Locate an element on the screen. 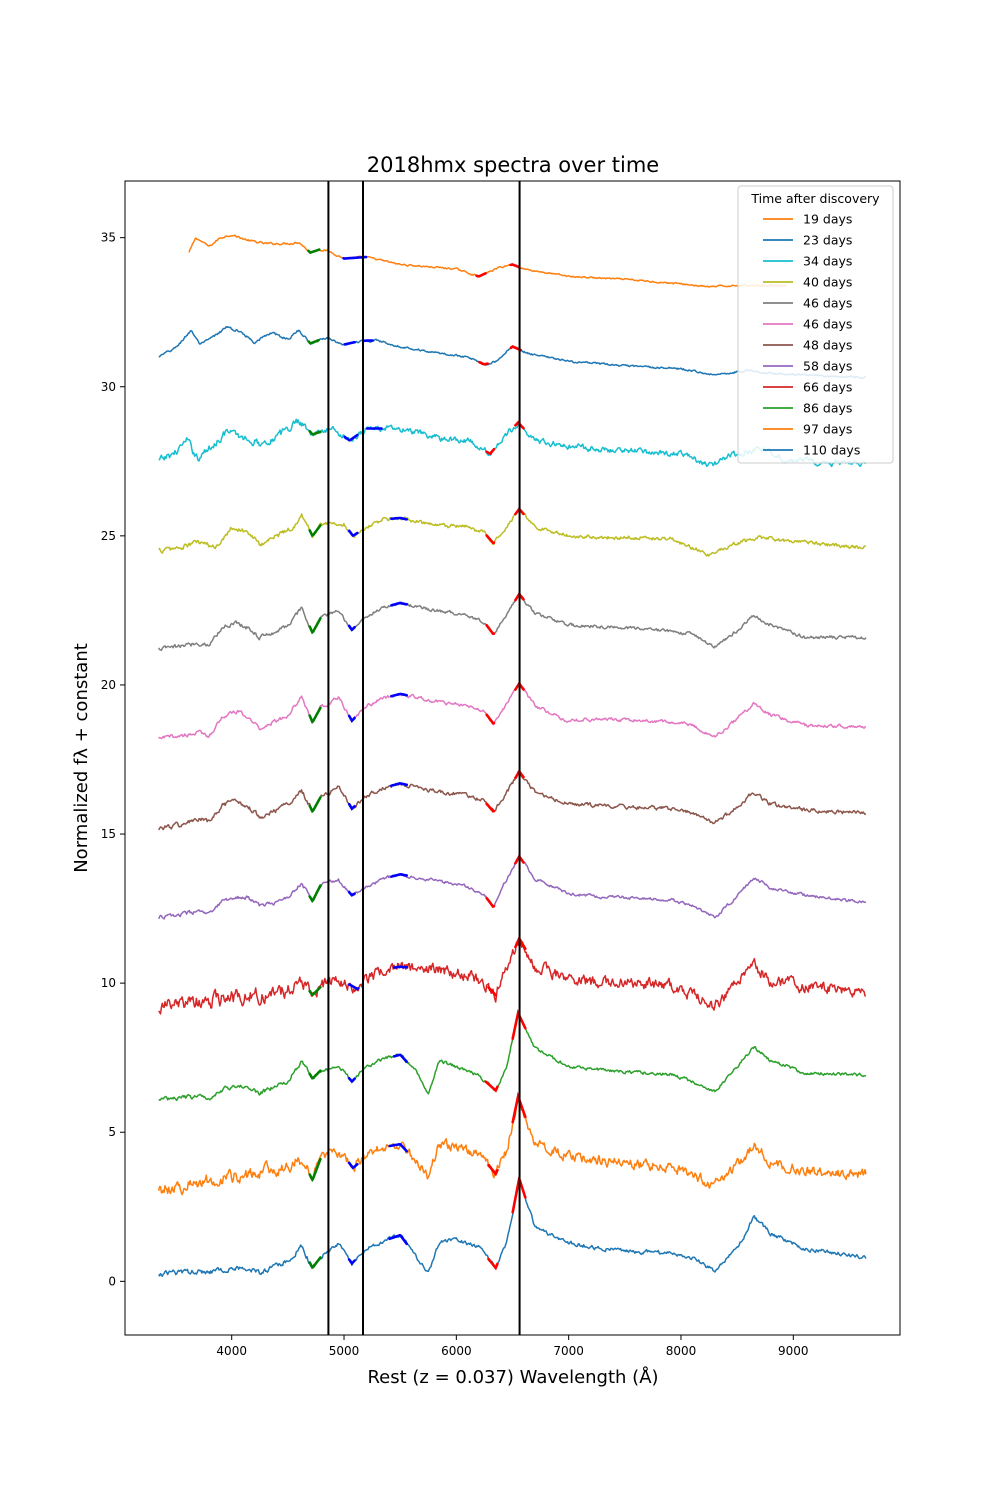 Image resolution: width=1000 pixels, height=1504 pixels. y-tick-label-10: 10 is located at coordinates (108, 983).